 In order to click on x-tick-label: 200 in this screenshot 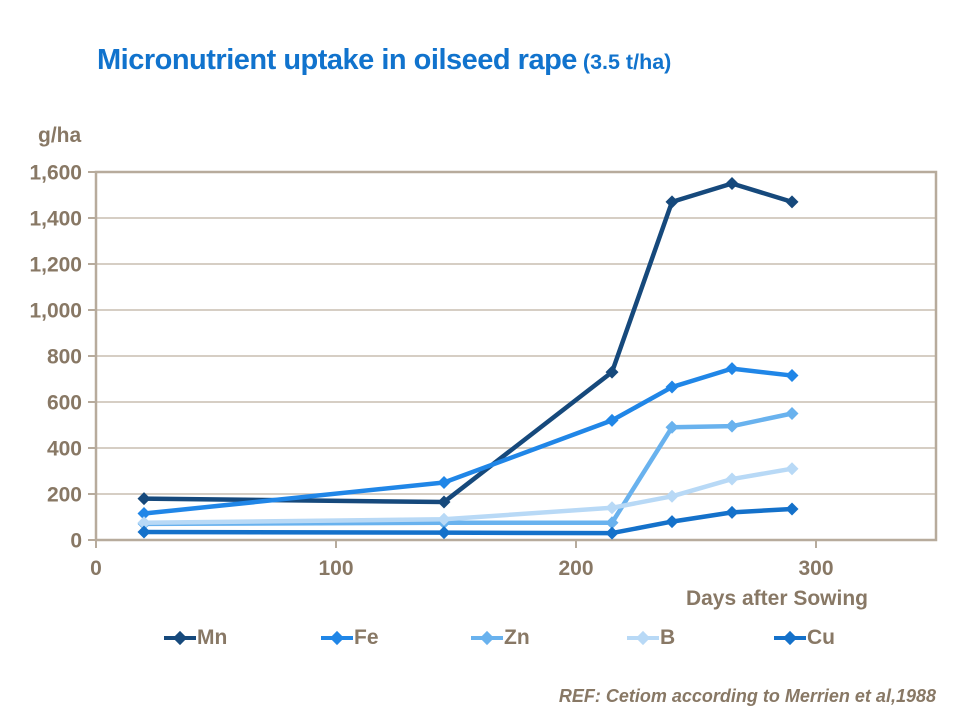, I will do `click(575, 568)`.